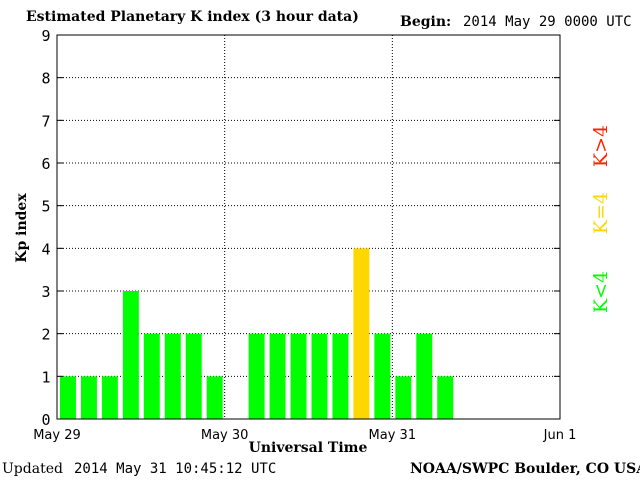  What do you see at coordinates (45, 207) in the screenshot?
I see `y-tick-label: 5` at bounding box center [45, 207].